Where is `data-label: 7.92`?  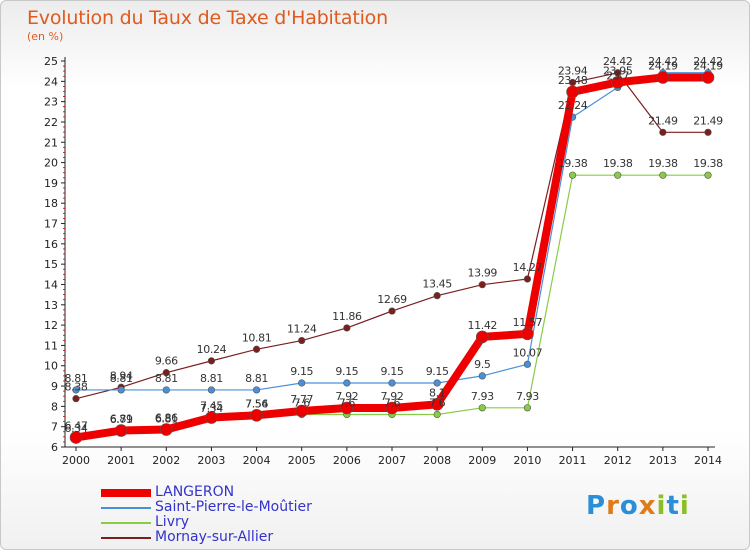
data-label: 7.92 is located at coordinates (392, 396).